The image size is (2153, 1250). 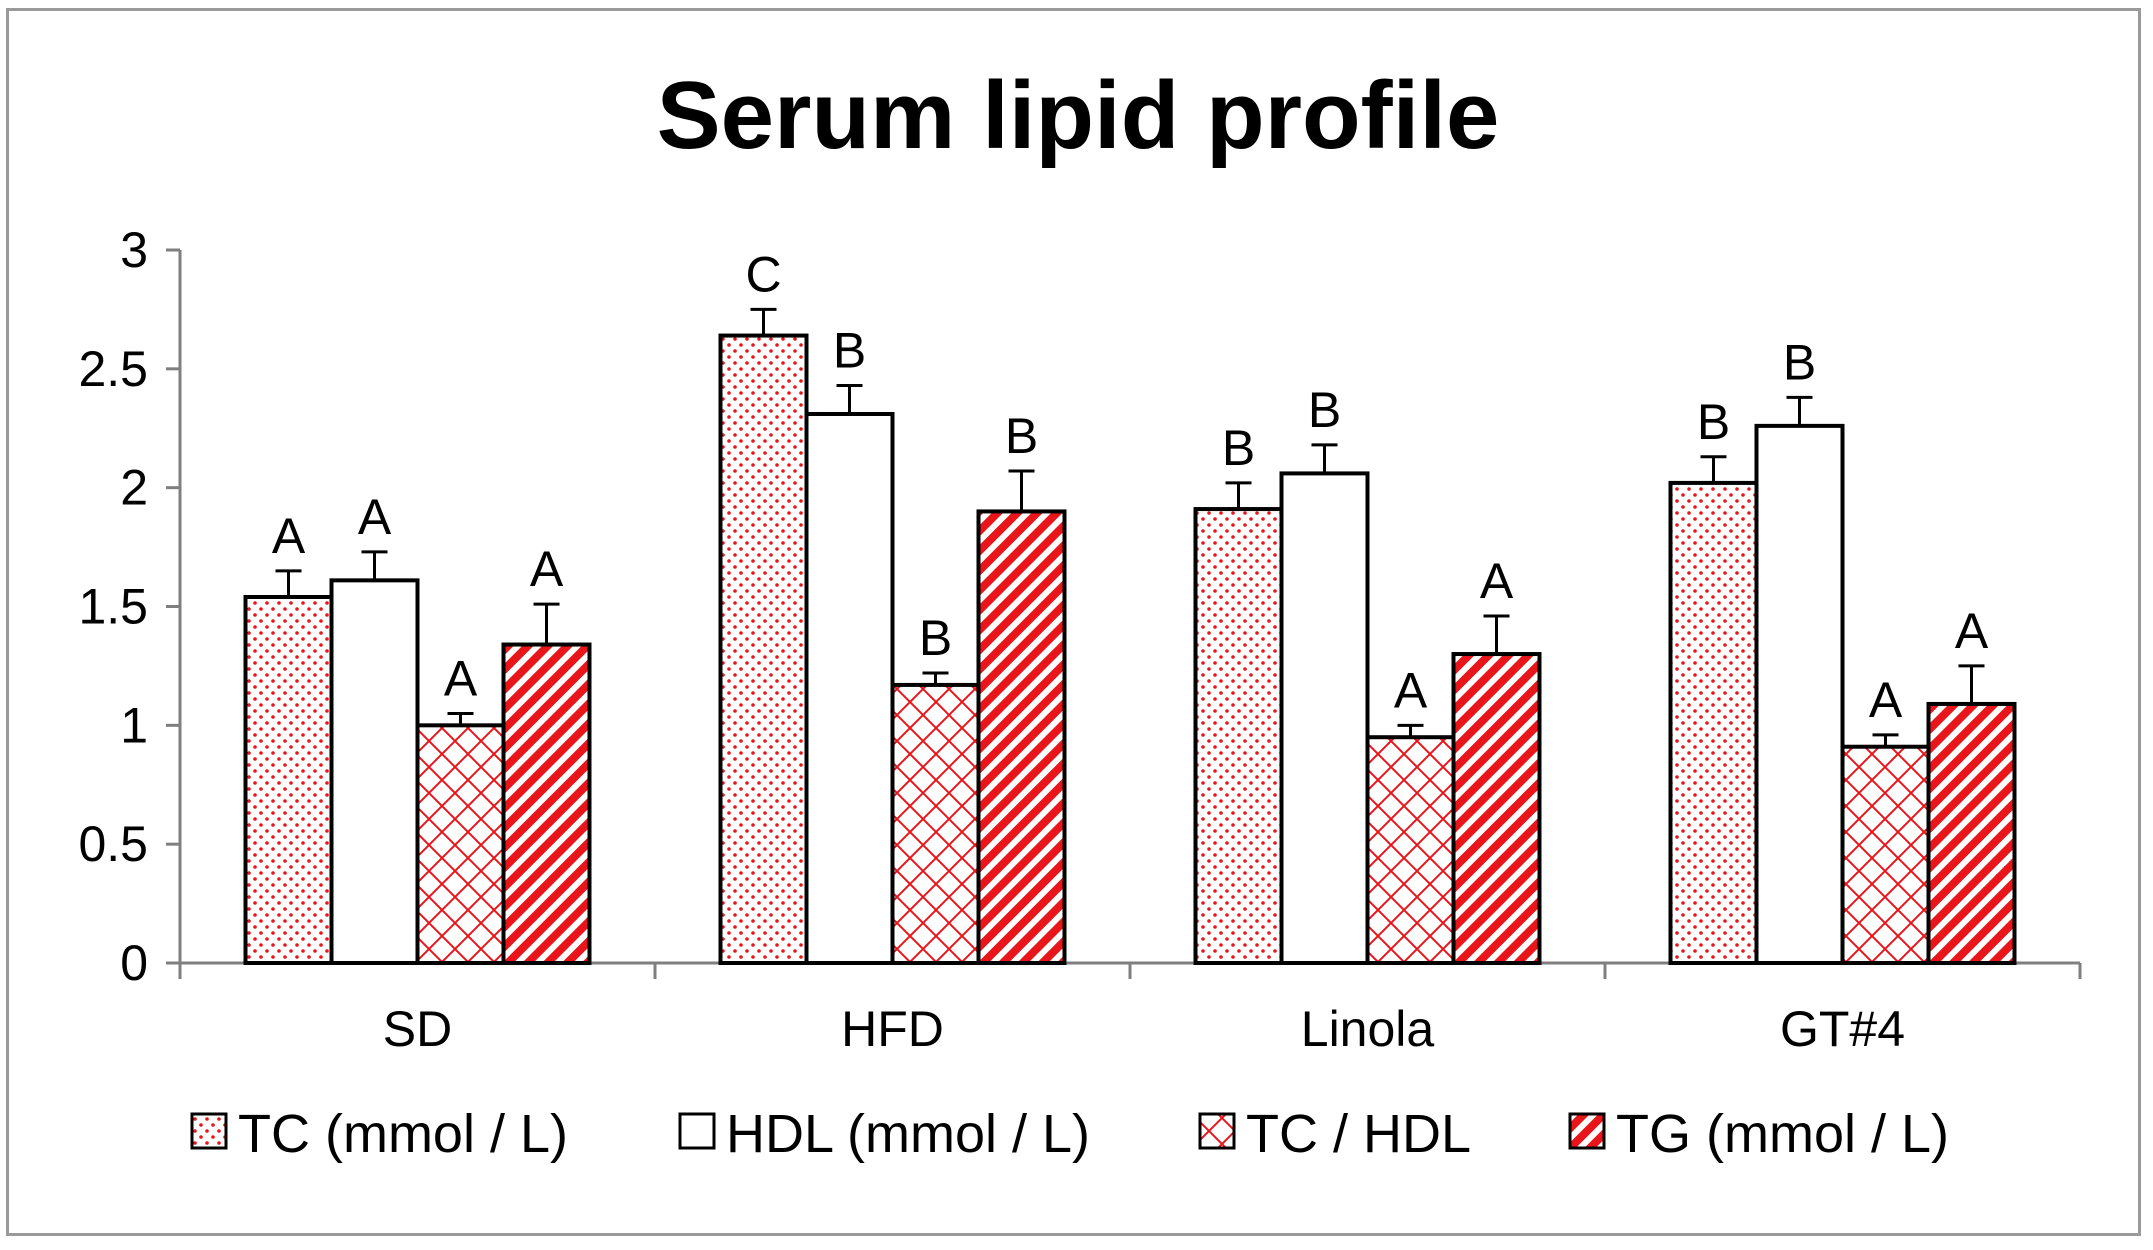 I want to click on y-tick-label: 2.5, so click(x=113, y=369).